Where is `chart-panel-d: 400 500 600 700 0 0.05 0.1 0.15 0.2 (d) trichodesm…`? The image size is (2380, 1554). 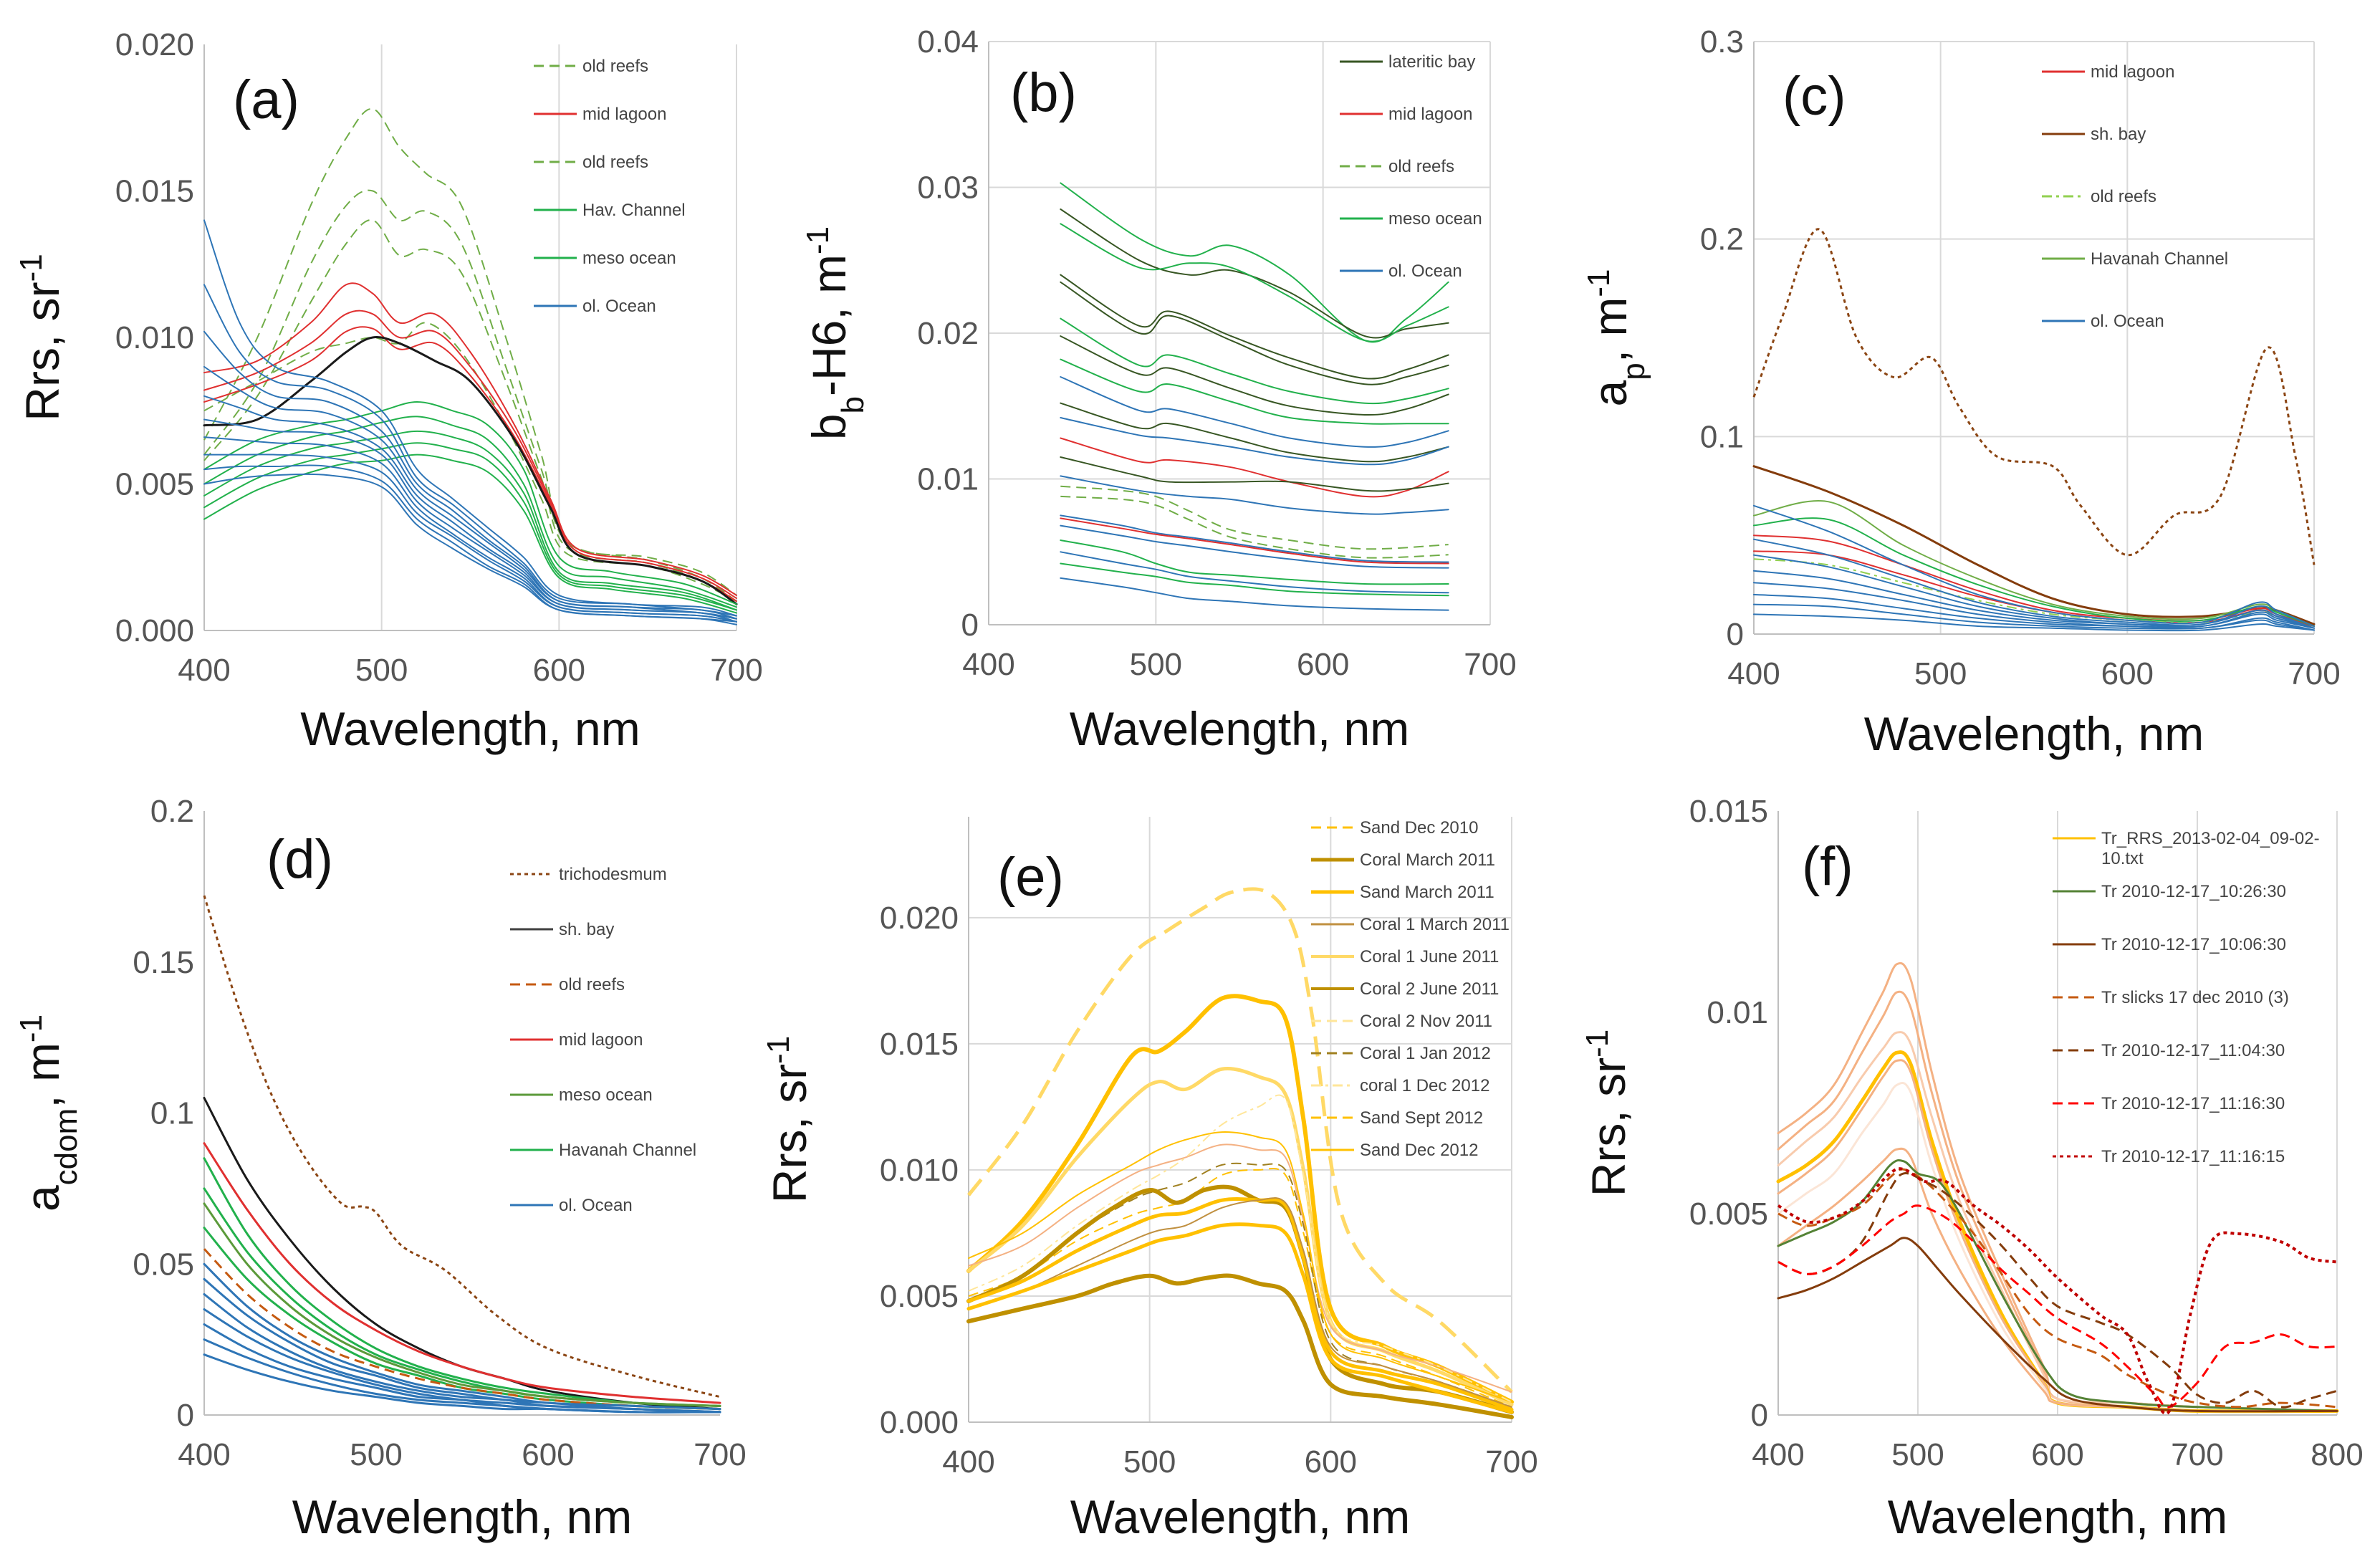 chart-panel-d: 400 500 600 700 0 0.05 0.1 0.15 0.2 (d) trichodesm… is located at coordinates (380, 1168).